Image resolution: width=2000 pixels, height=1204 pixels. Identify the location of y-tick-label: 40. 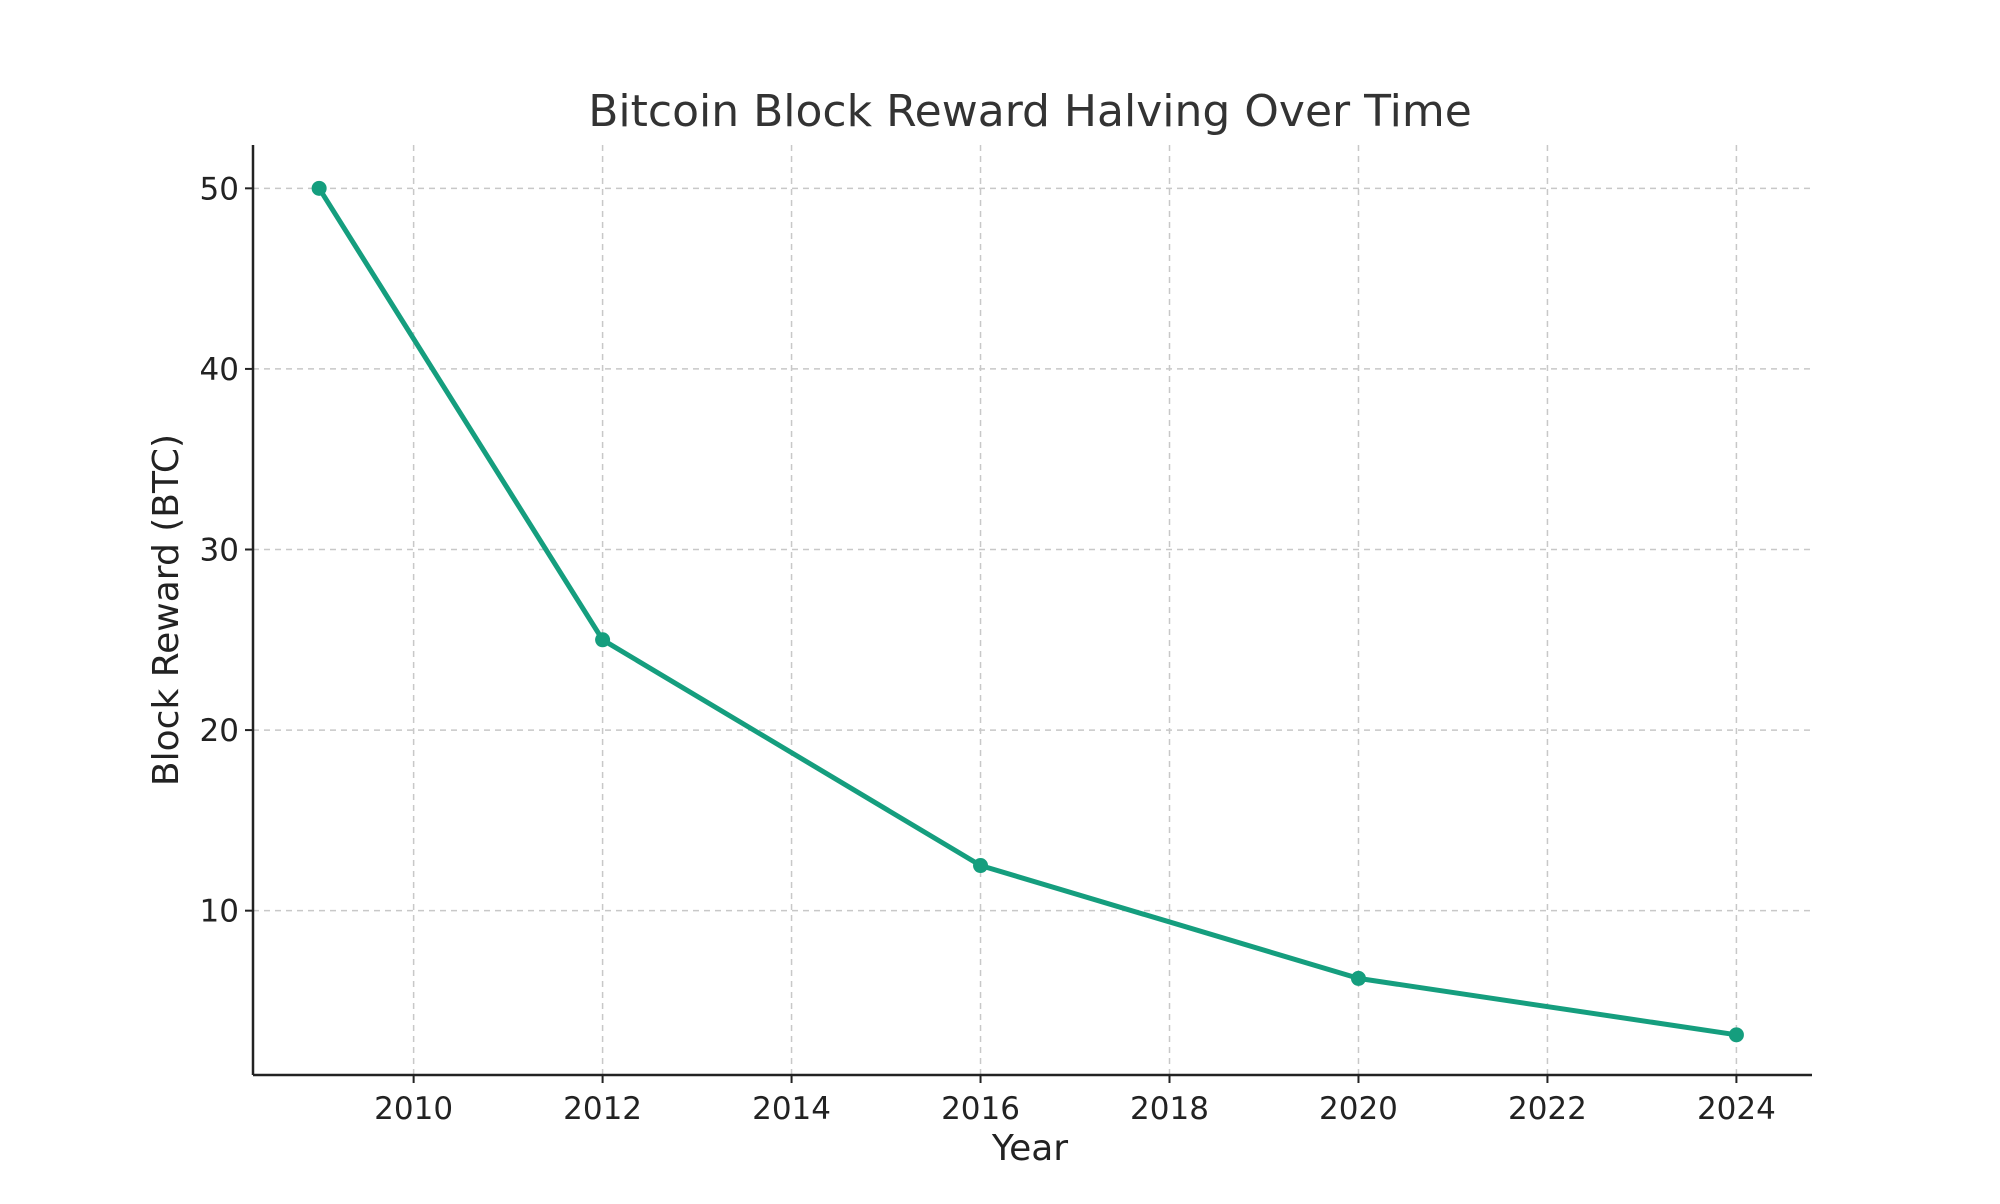
(219, 370).